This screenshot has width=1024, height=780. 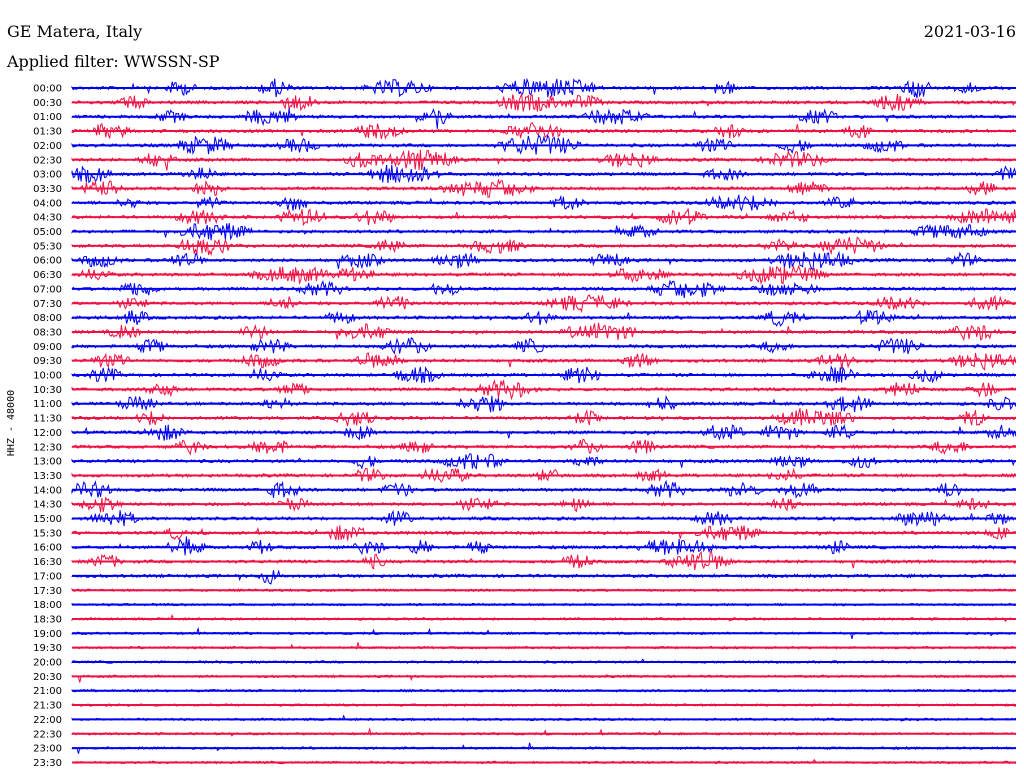 I want to click on row-tick-label: 00:00, so click(x=47, y=89).